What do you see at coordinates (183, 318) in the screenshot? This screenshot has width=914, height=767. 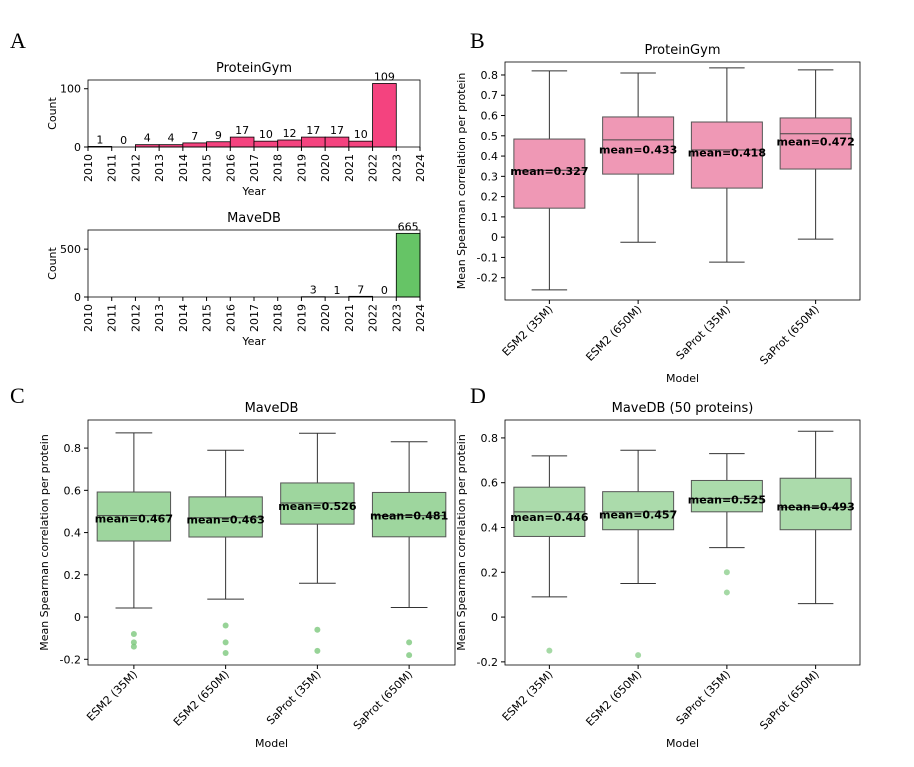 I see `x-tick-label: 2014` at bounding box center [183, 318].